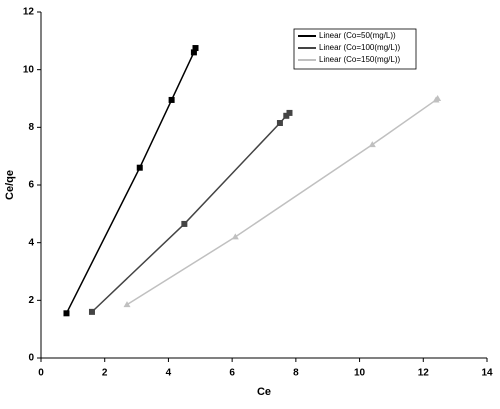 The image size is (500, 409). I want to click on y-axis-title: Ce/qe, so click(10, 185).